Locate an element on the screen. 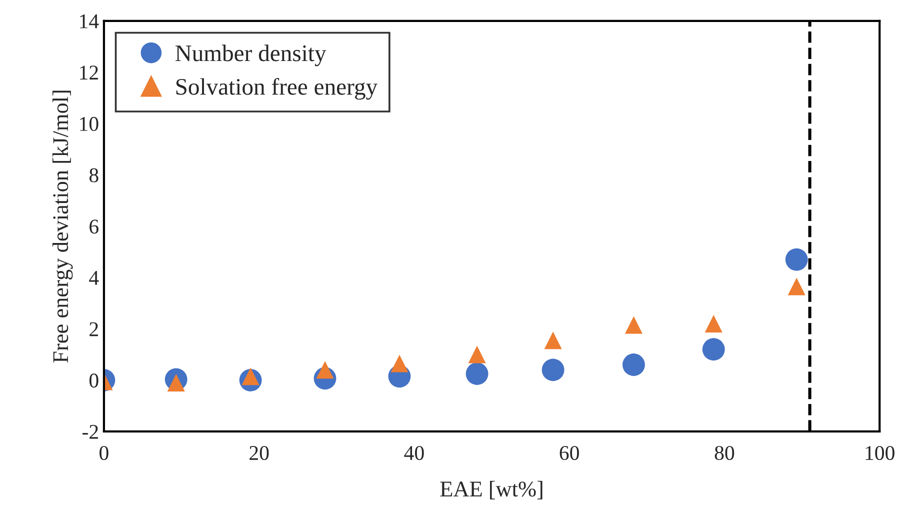  y-tick-label: 14 is located at coordinates (89, 21).